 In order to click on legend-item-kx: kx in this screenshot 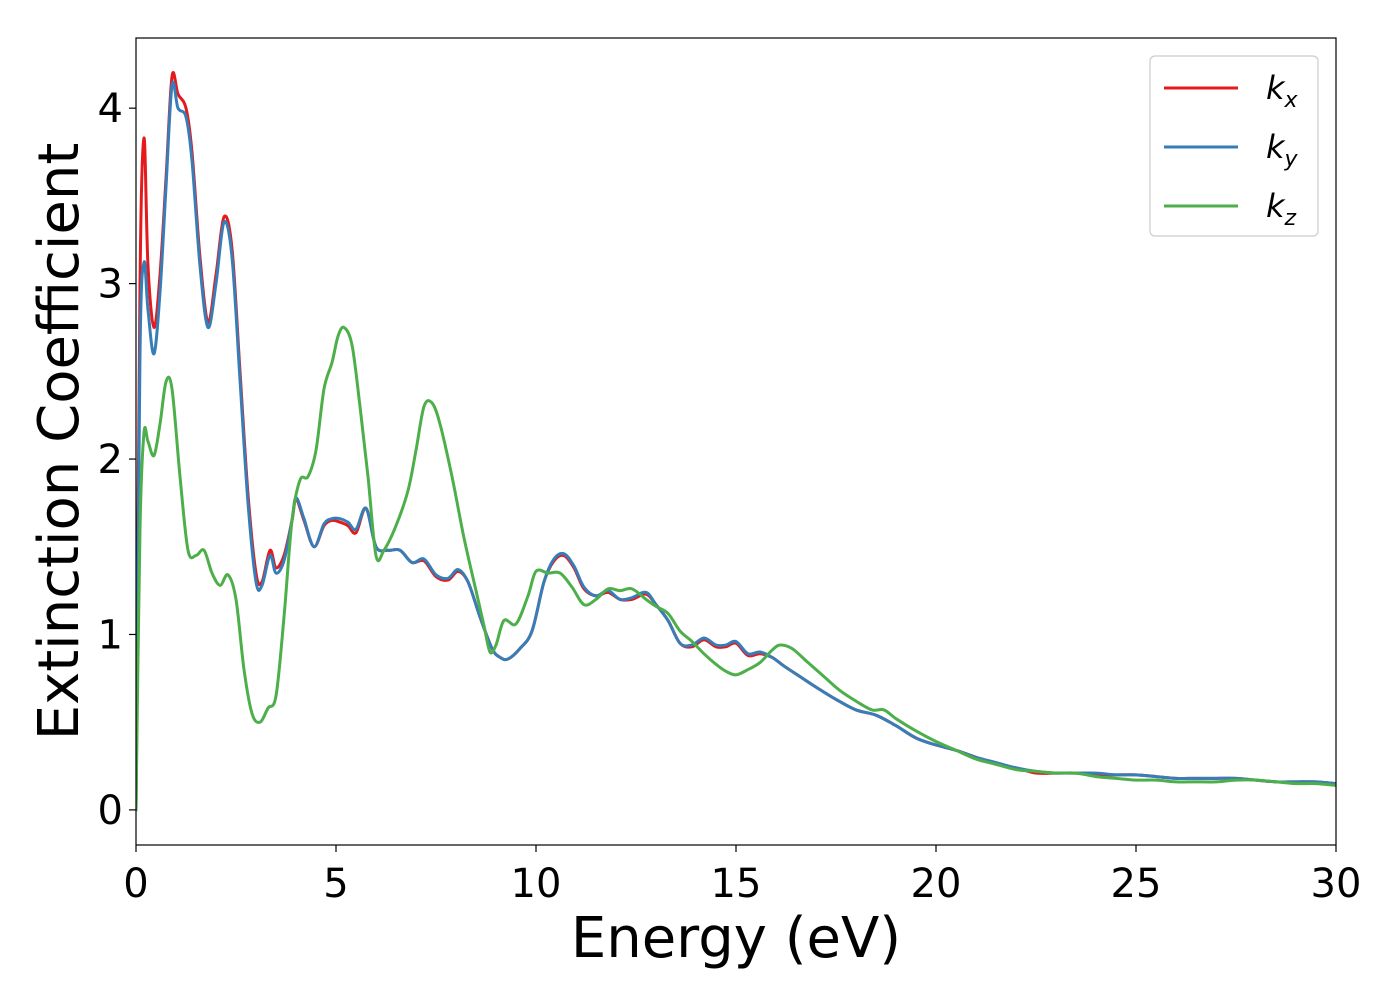, I will do `click(1231, 91)`.